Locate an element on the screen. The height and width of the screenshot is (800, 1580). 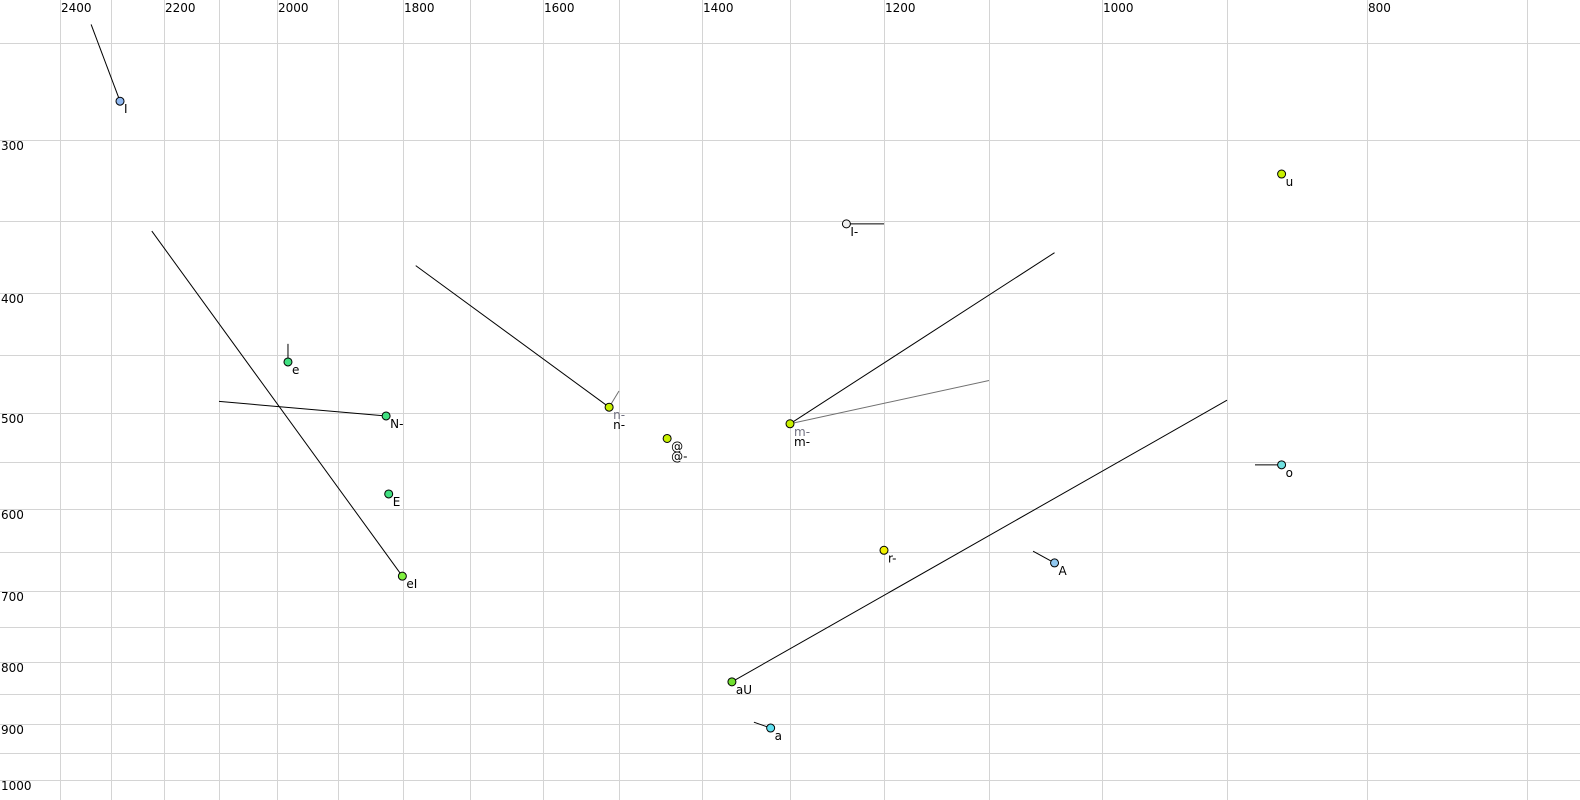
x-tick-label: 1400 is located at coordinates (718, 8).